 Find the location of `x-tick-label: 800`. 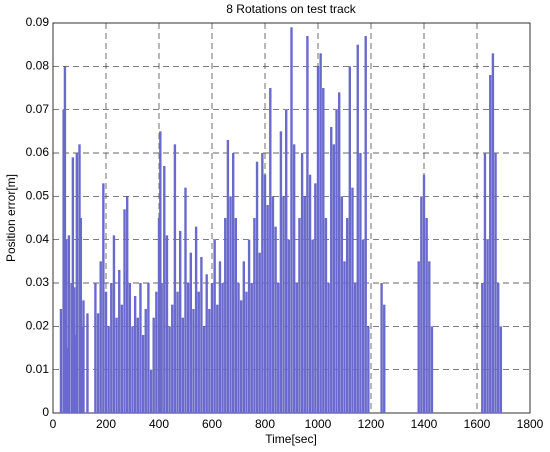

x-tick-label: 800 is located at coordinates (265, 424).